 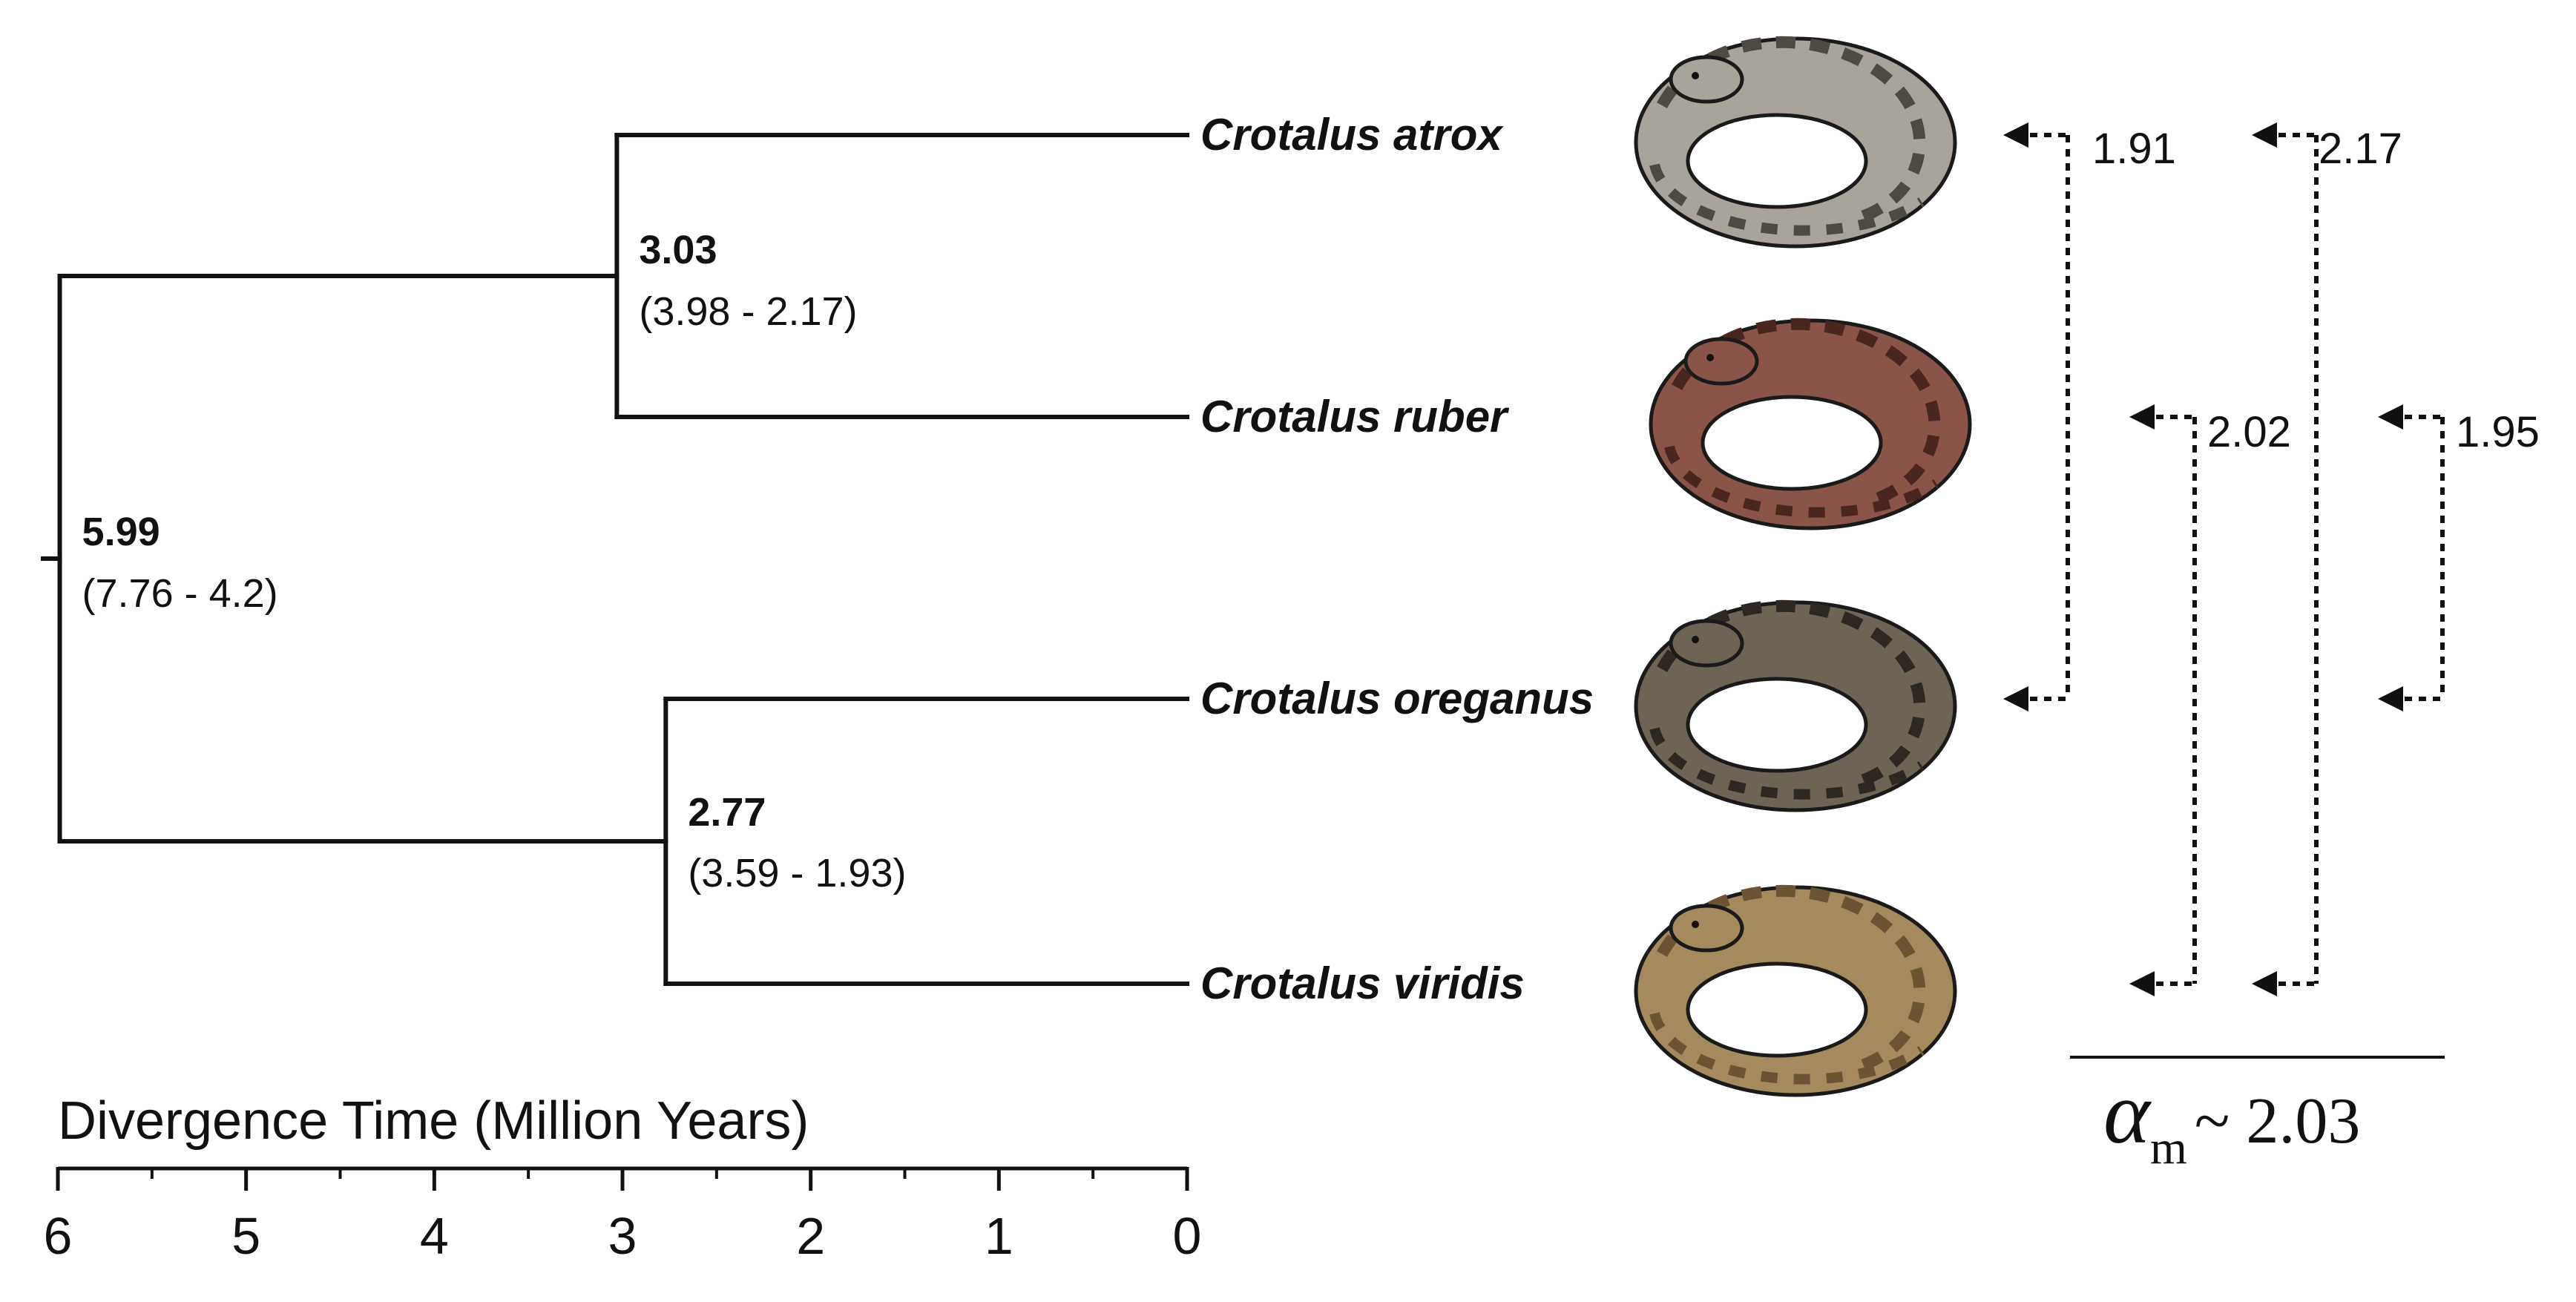 What do you see at coordinates (435, 1236) in the screenshot?
I see `axis-tick-label: 4` at bounding box center [435, 1236].